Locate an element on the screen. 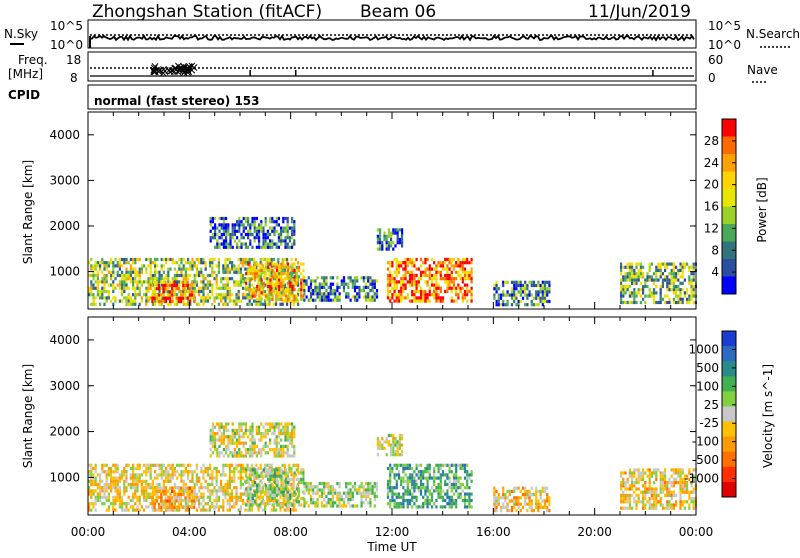 This screenshot has width=800, height=558. power-colorbar-label: Power [dB] is located at coordinates (762, 209).